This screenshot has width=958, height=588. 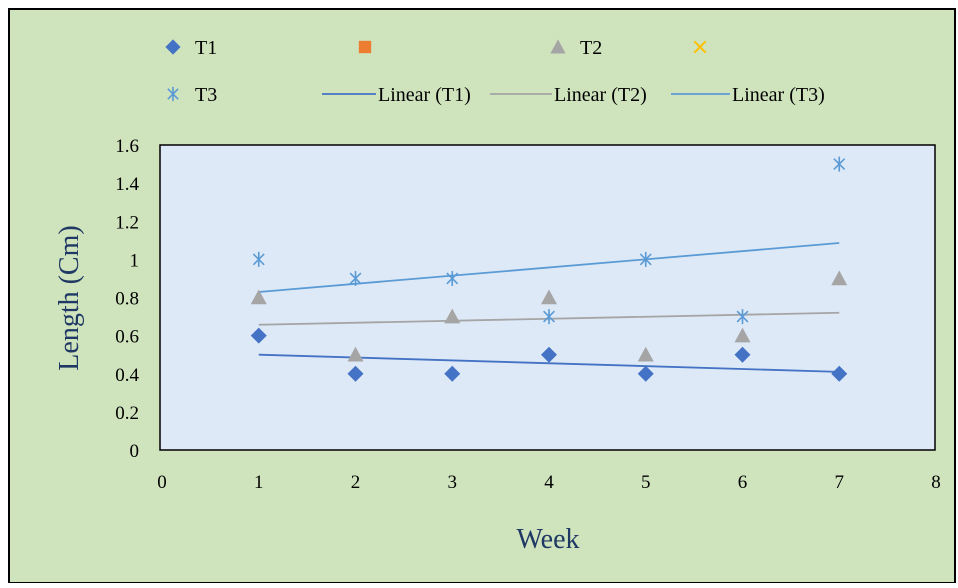 I want to click on y-axis-tick-labels: 0 0.2 0.4 0.6 0.8 1 1.2 1.4 1.6, so click(x=127, y=299).